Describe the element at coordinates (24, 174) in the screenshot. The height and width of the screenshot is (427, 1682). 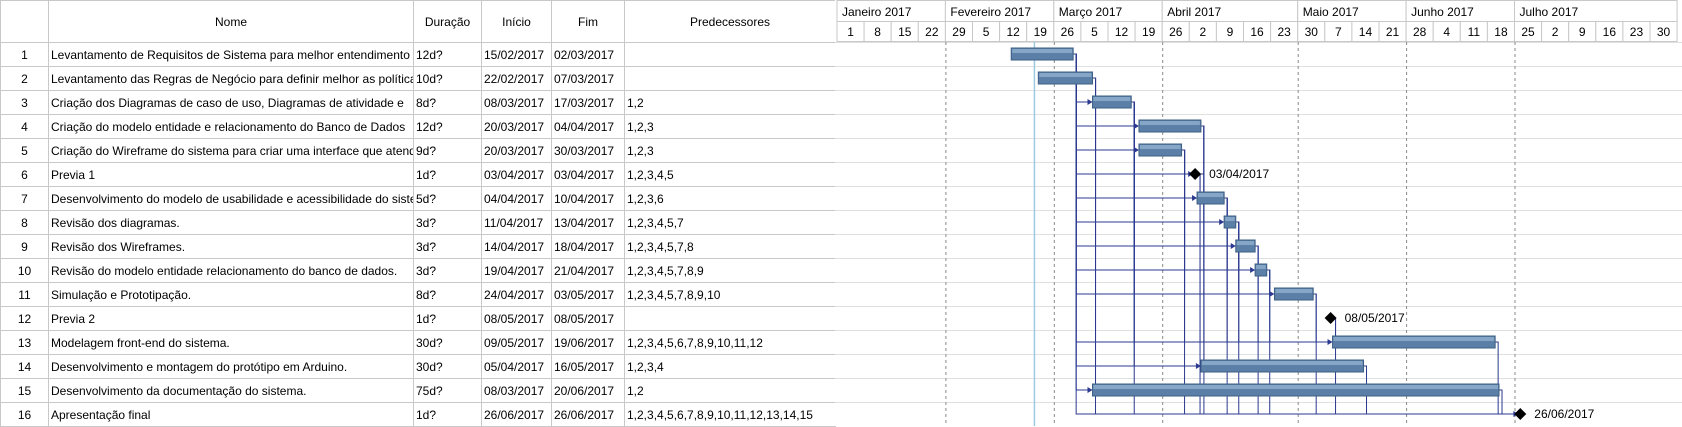
I see `row-id: 6` at that location.